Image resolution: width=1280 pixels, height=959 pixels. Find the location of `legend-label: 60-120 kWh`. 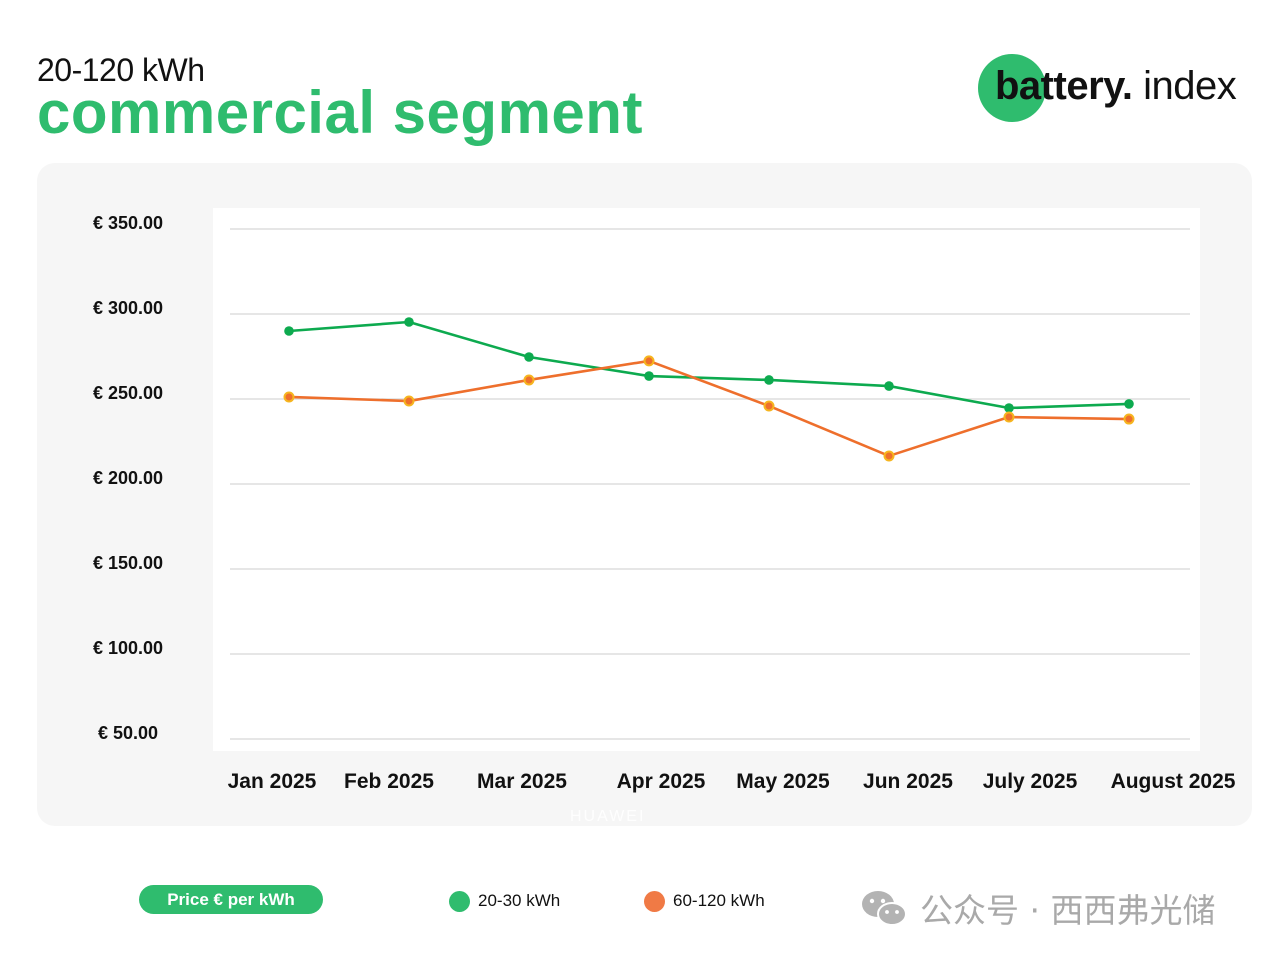

legend-label: 60-120 kWh is located at coordinates (719, 900).